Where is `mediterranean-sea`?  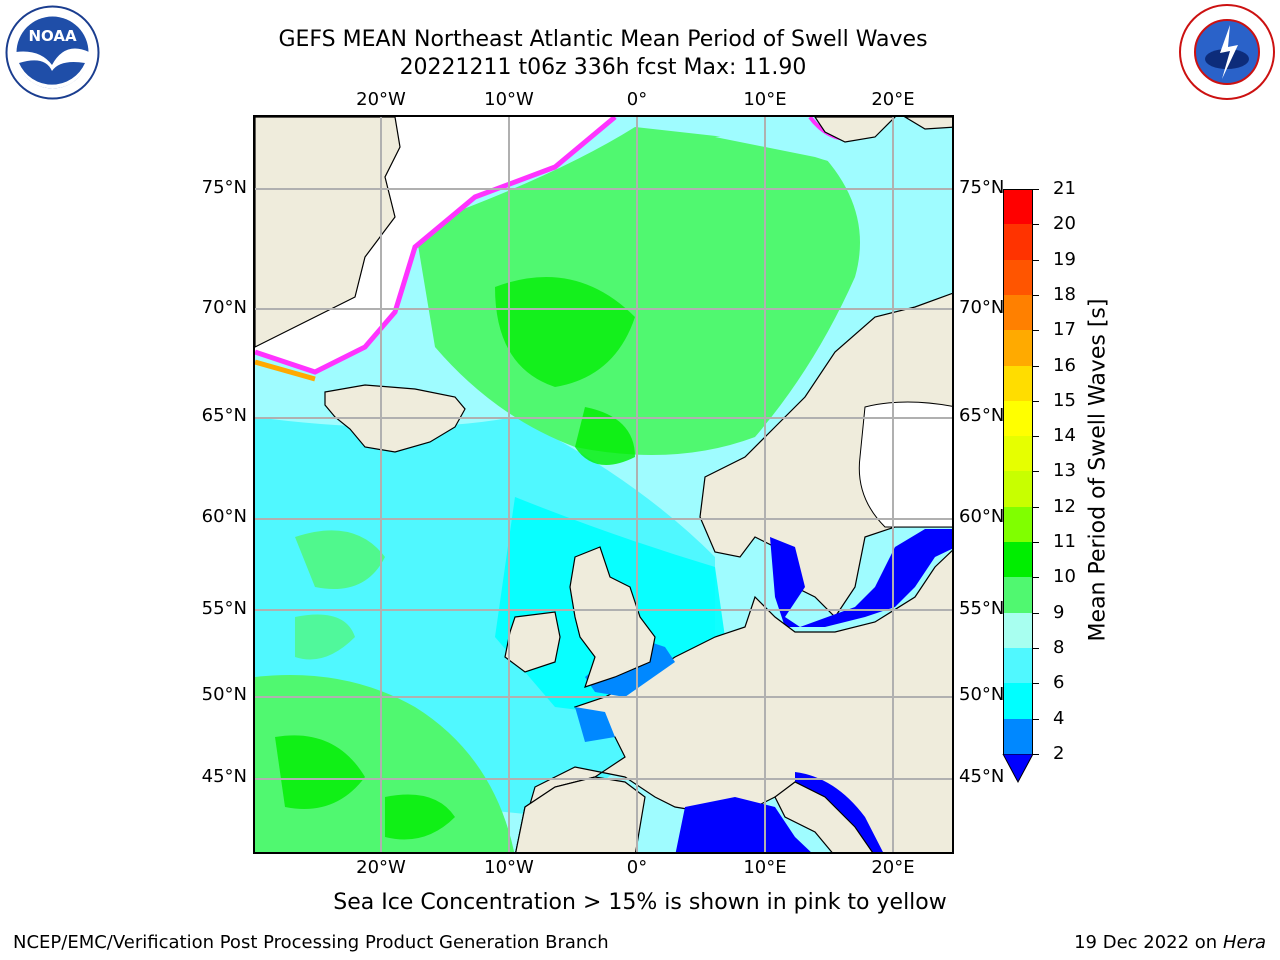
mediterranean-sea is located at coordinates (743, 824).